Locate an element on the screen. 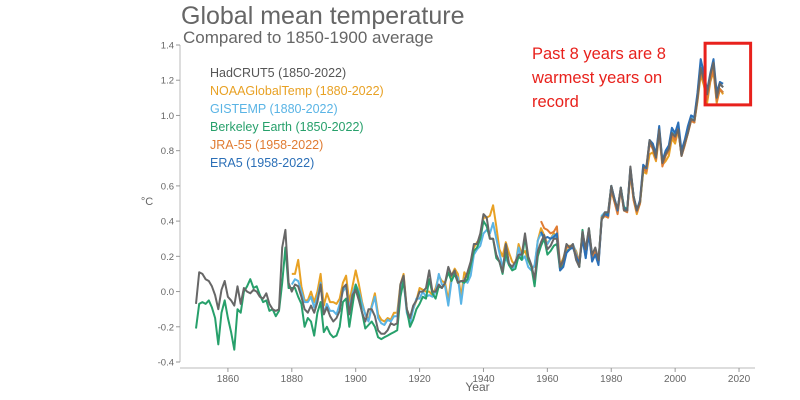 Image resolution: width=800 pixels, height=400 pixels. y-tick-label: 1.4 is located at coordinates (167, 46).